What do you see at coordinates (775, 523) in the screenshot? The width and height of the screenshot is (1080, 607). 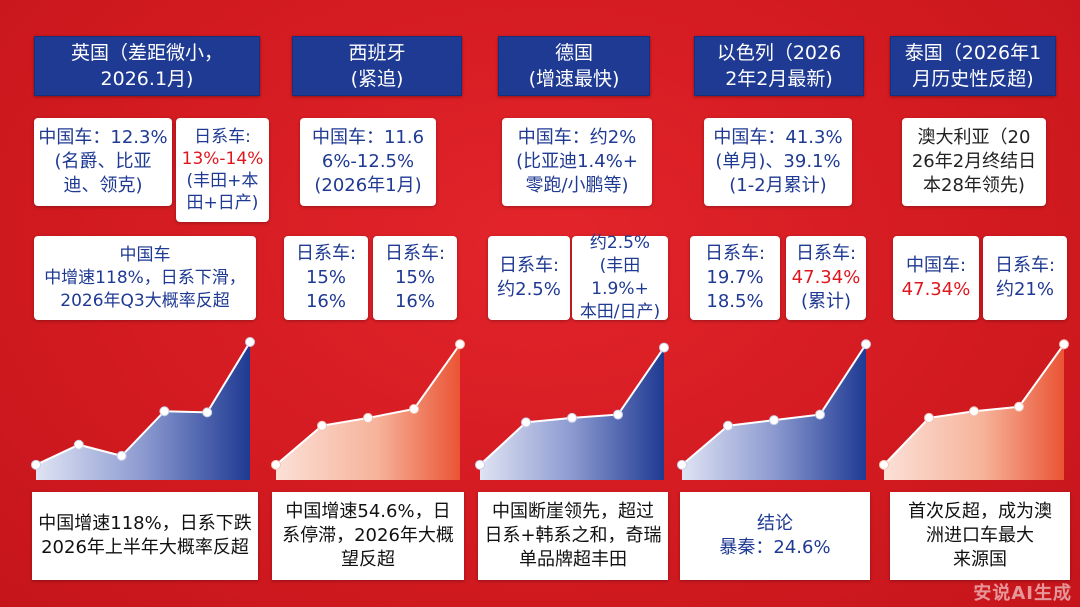 I see `text-line: 结论` at bounding box center [775, 523].